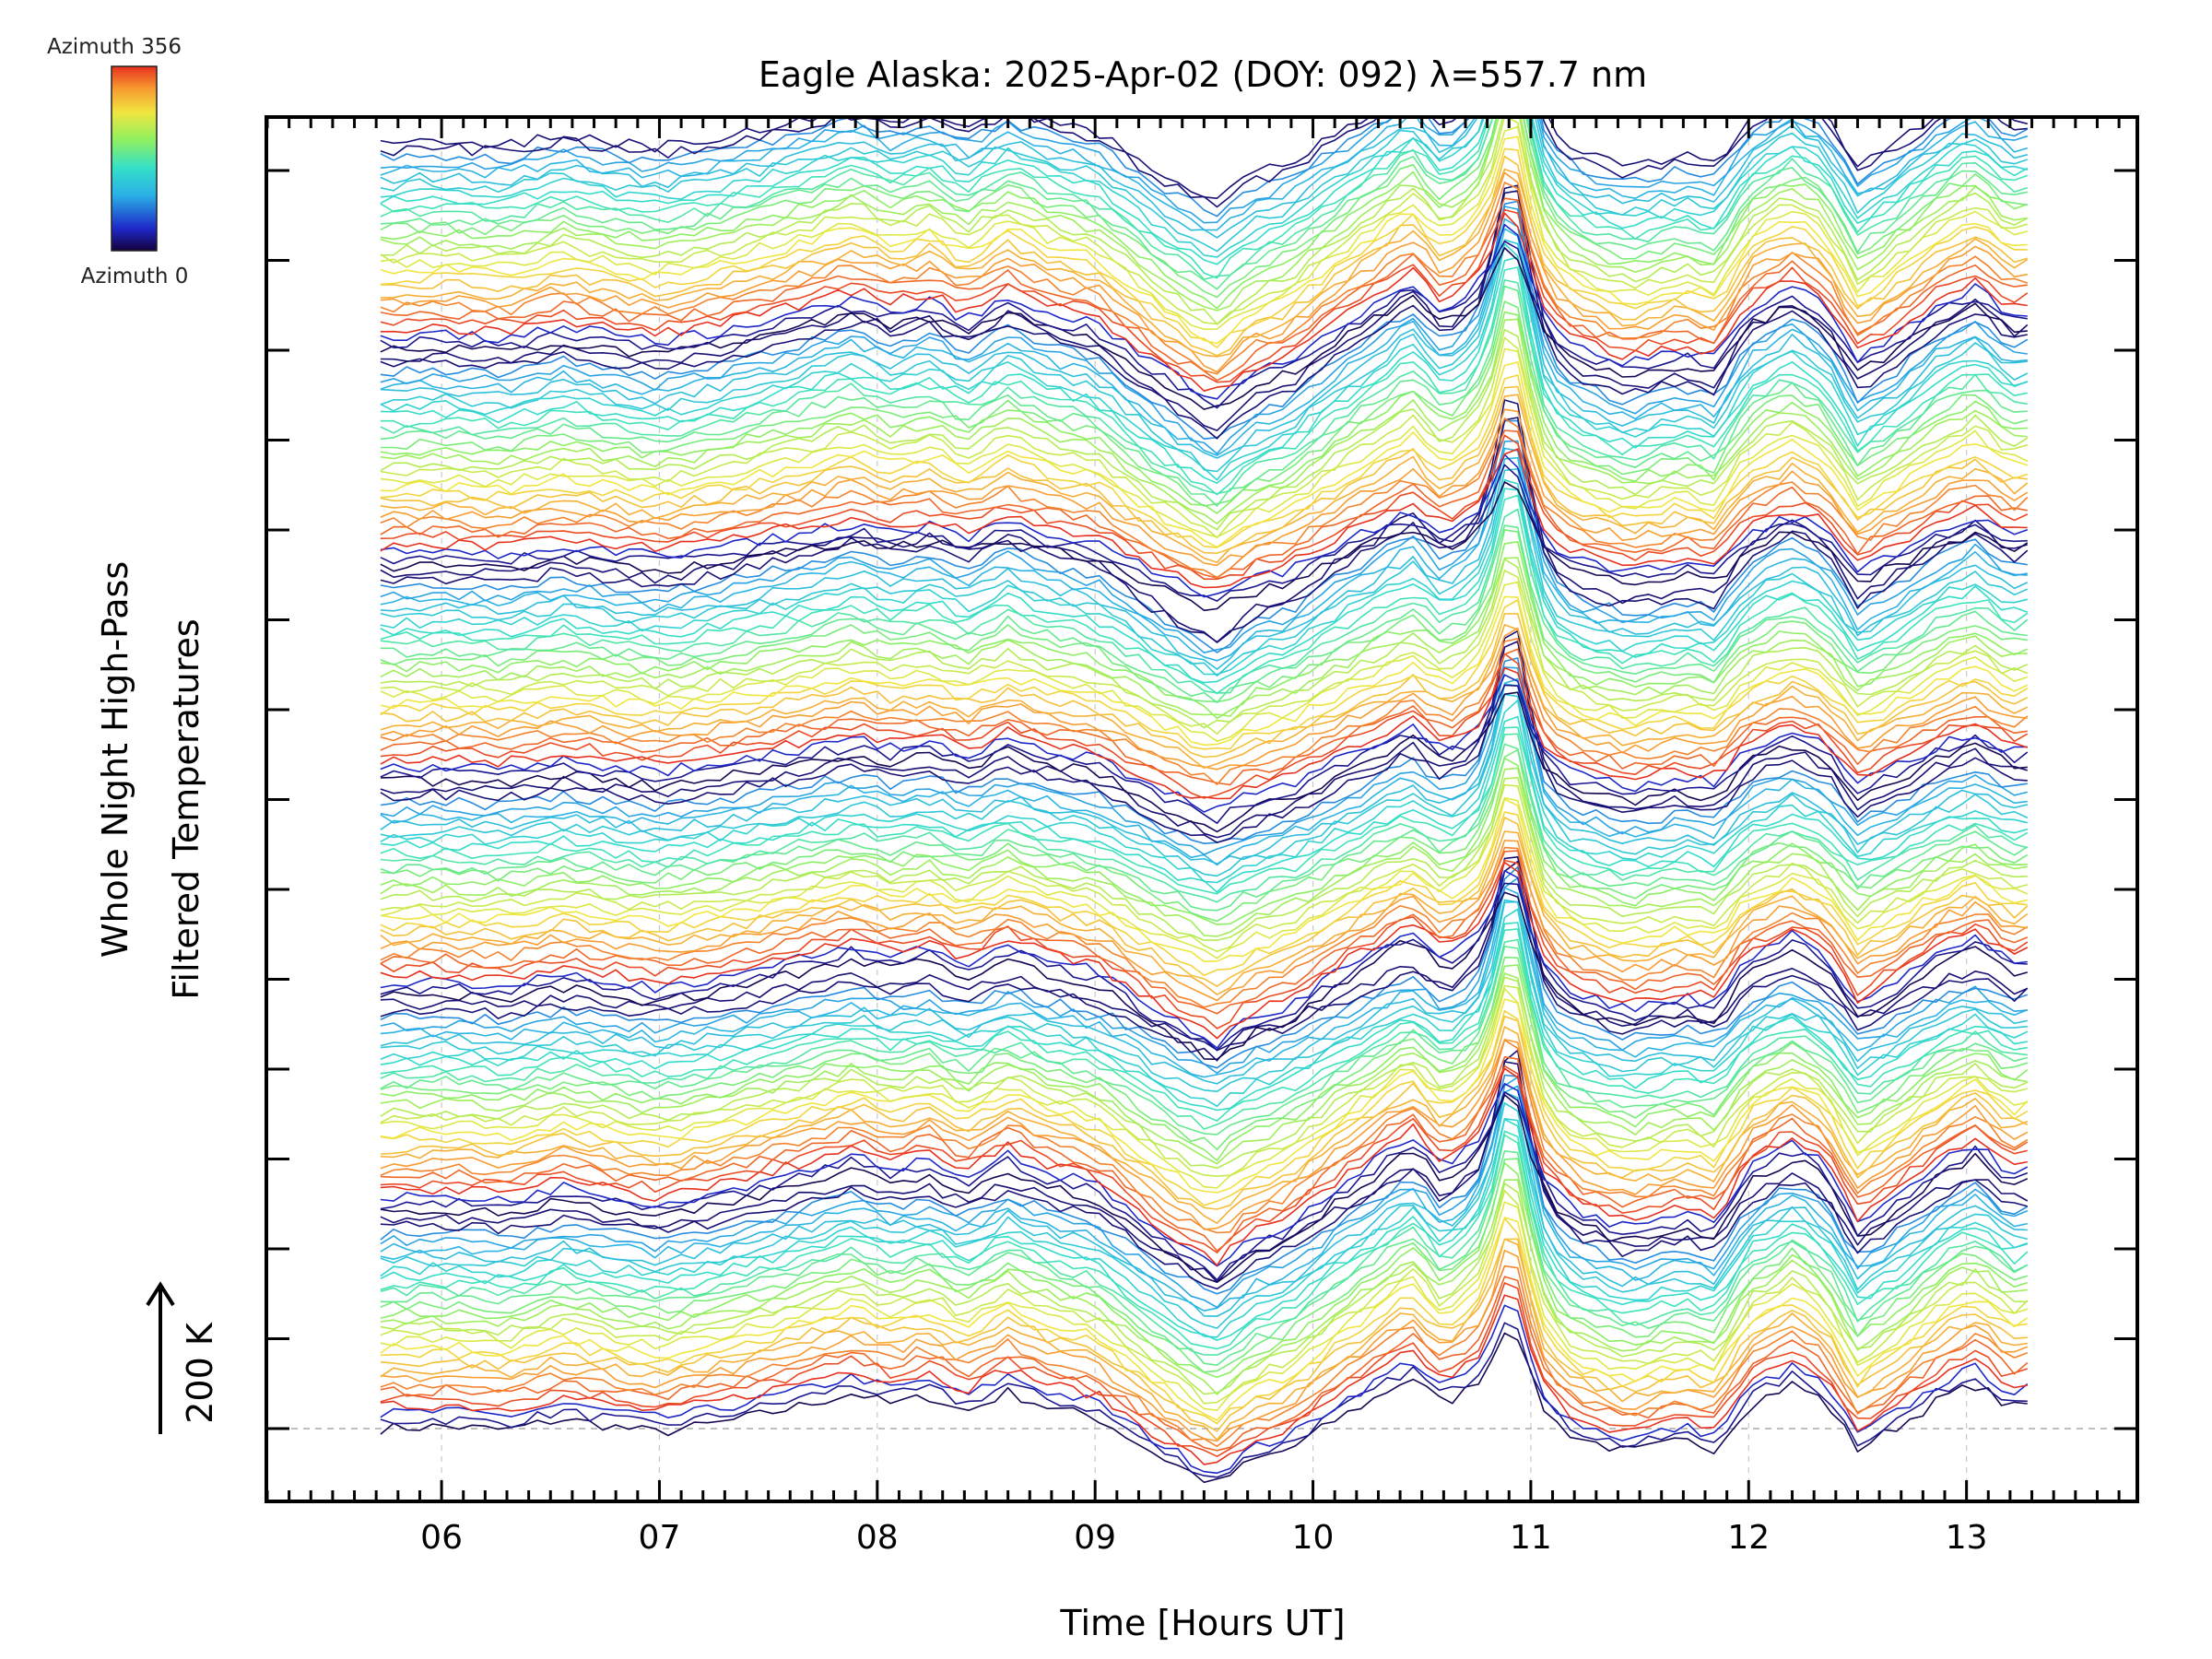 This screenshot has width=2212, height=1659. I want to click on x-tick-label-10: 10, so click(1313, 1538).